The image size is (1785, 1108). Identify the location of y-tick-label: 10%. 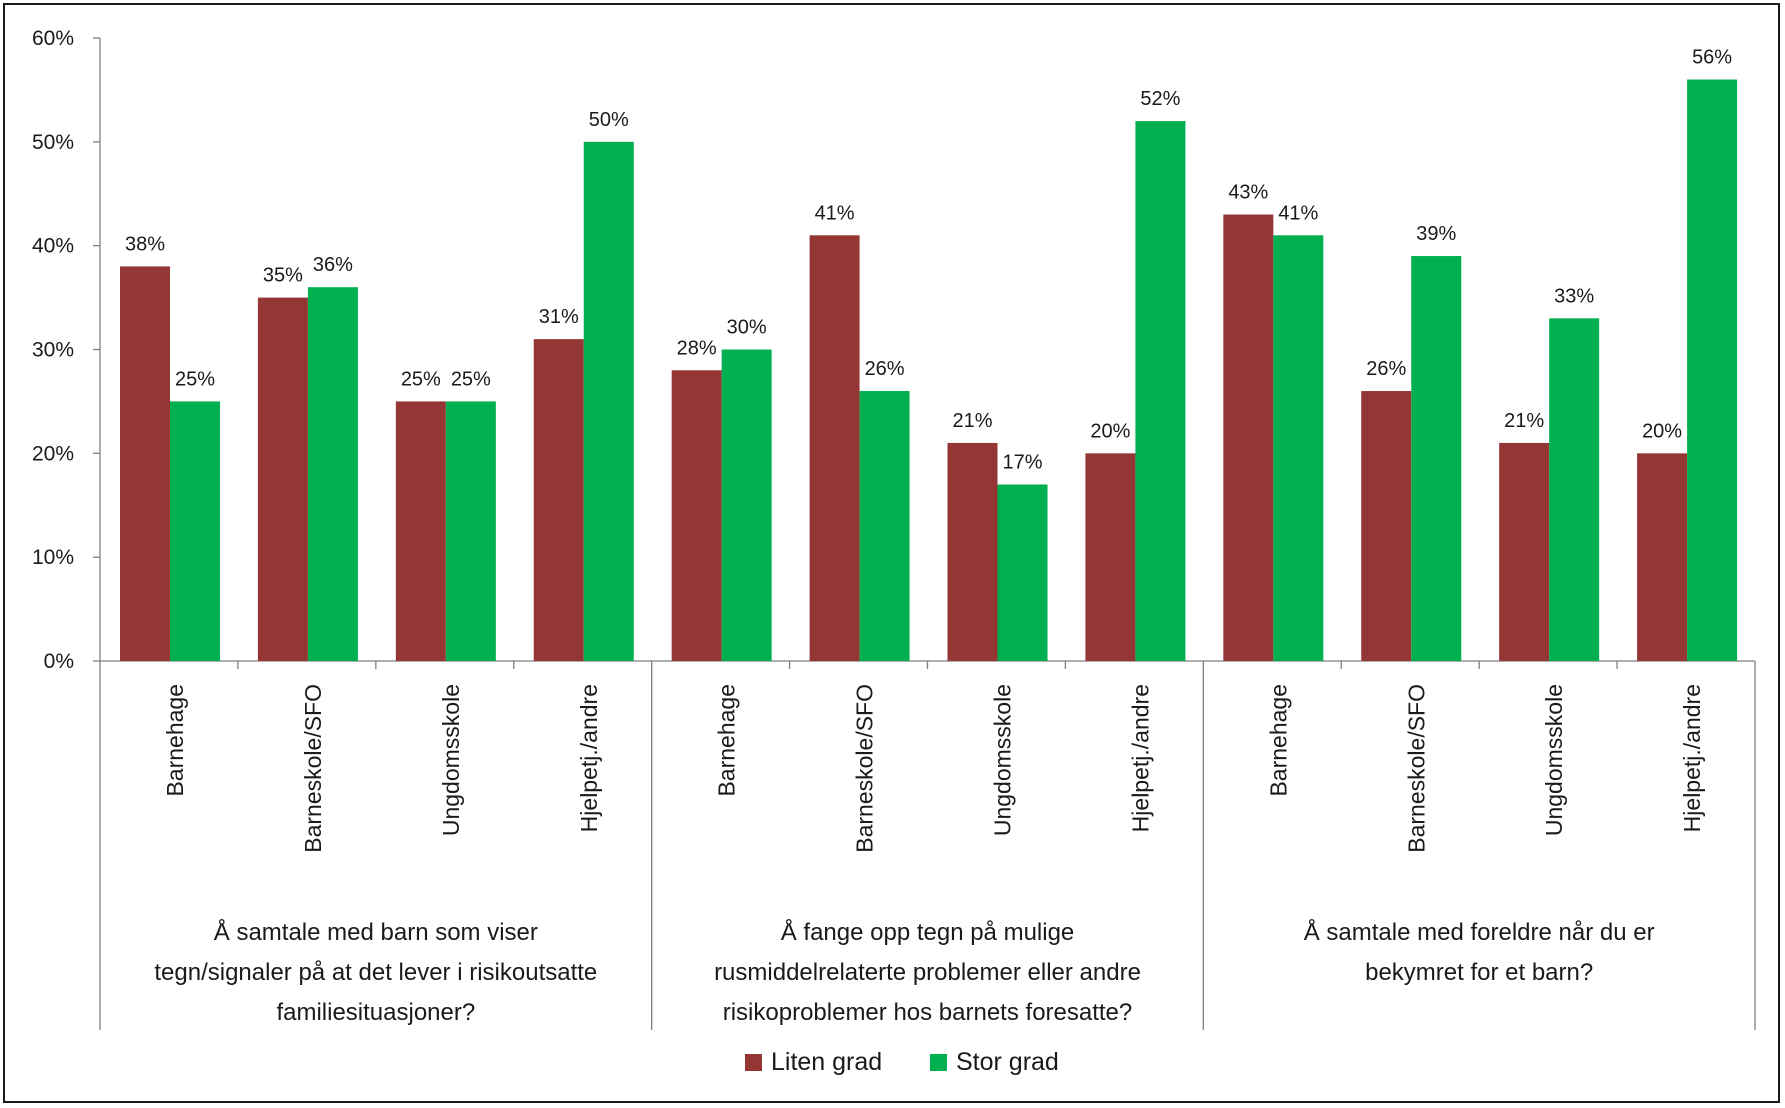
(53, 557).